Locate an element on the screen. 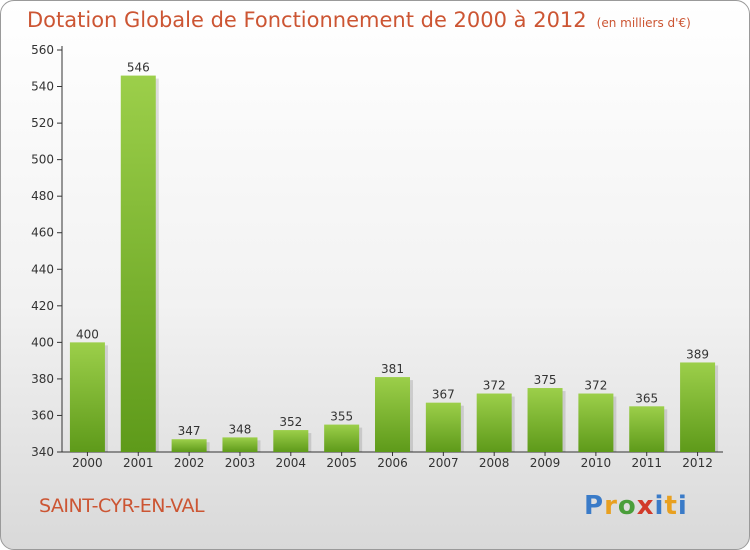 This screenshot has width=750, height=550. y-tick-label: 460 is located at coordinates (42, 233).